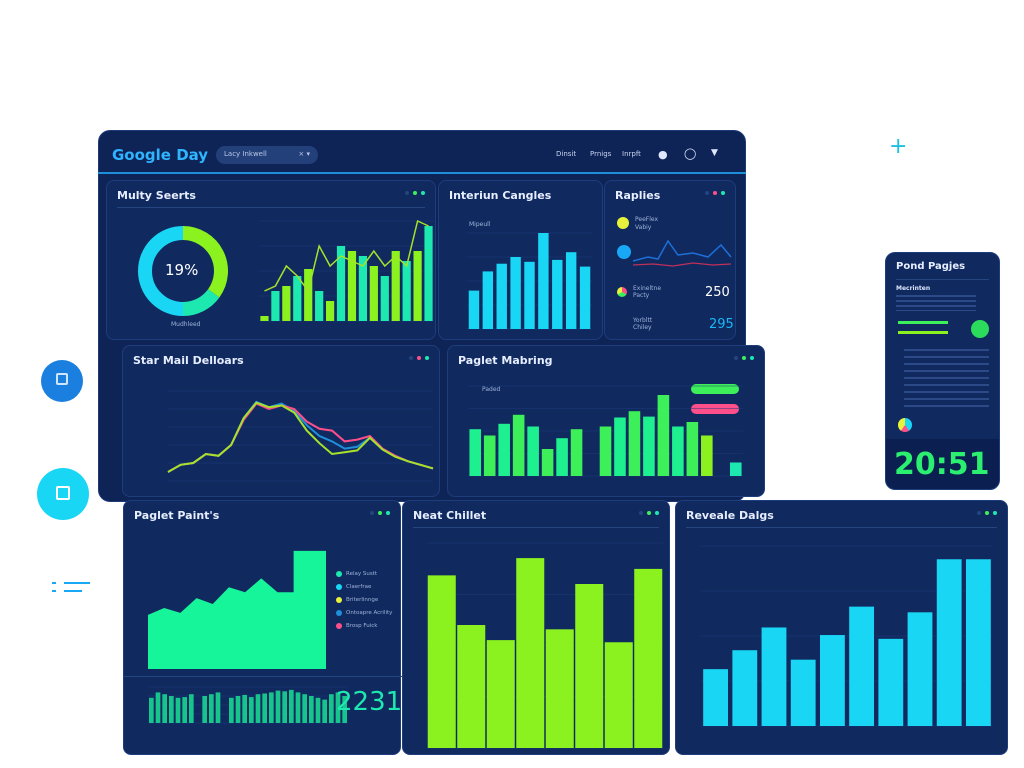 This screenshot has height=768, width=1024. Describe the element at coordinates (364, 600) in the screenshot. I see `legend-item: Briterlinnge` at that location.